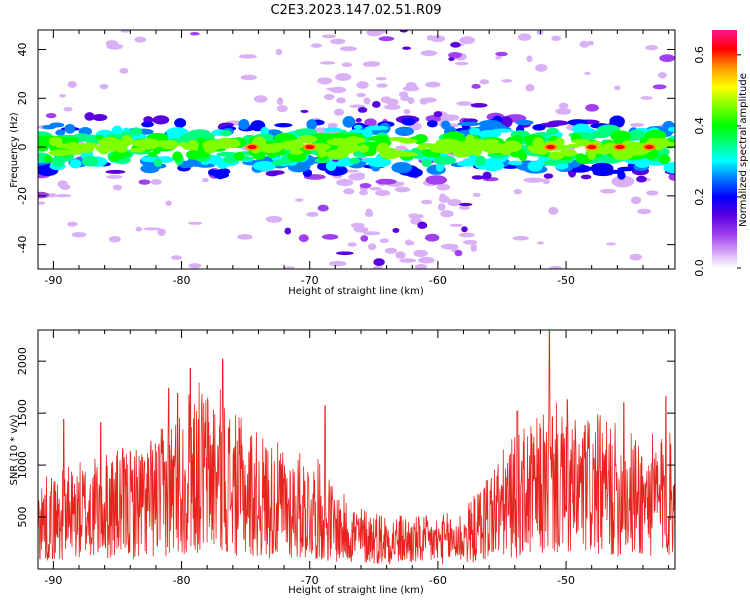  I want to click on colorbar-label: Normalized spectral amplitude, so click(743, 150).